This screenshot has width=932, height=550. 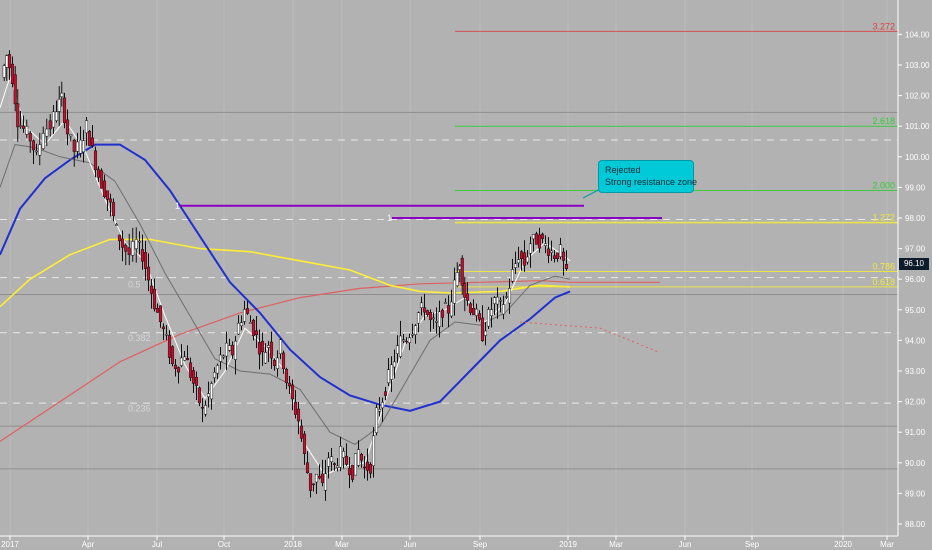 I want to click on resistance-label: 1, so click(x=177, y=206).